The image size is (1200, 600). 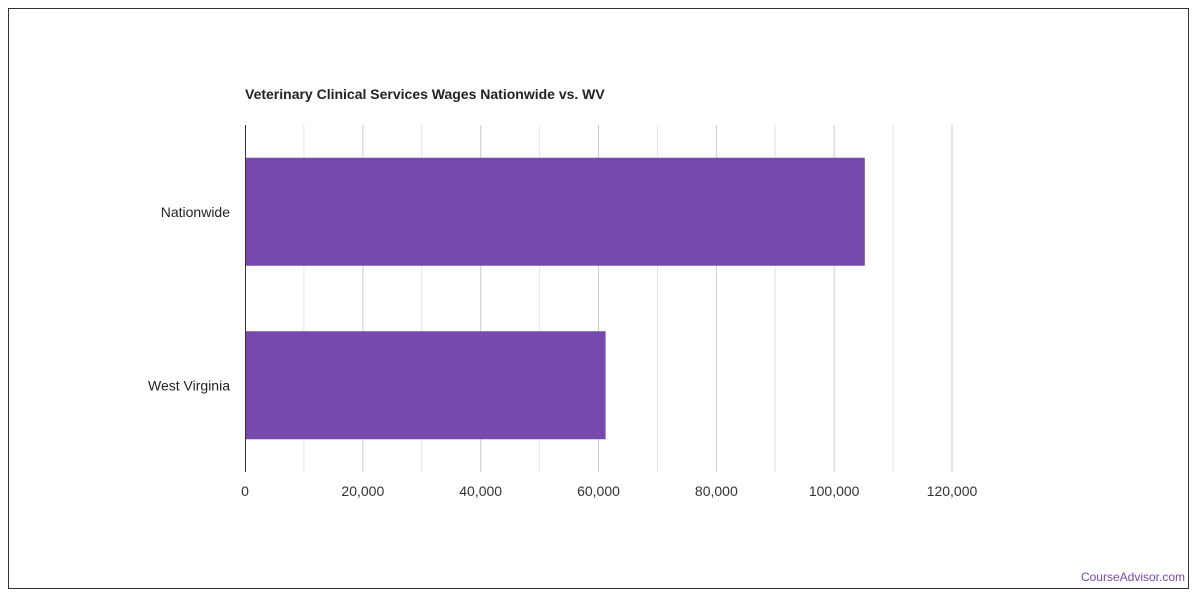 What do you see at coordinates (716, 491) in the screenshot?
I see `x-tick-label: 80,000` at bounding box center [716, 491].